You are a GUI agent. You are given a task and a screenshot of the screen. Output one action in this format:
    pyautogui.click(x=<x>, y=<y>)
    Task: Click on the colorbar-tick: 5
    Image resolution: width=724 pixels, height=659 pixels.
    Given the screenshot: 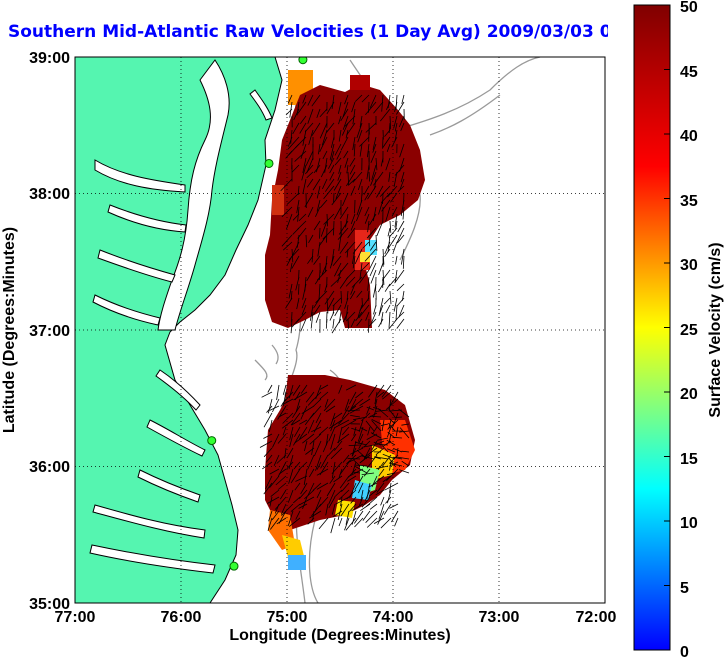 What is the action you would take?
    pyautogui.click(x=684, y=588)
    